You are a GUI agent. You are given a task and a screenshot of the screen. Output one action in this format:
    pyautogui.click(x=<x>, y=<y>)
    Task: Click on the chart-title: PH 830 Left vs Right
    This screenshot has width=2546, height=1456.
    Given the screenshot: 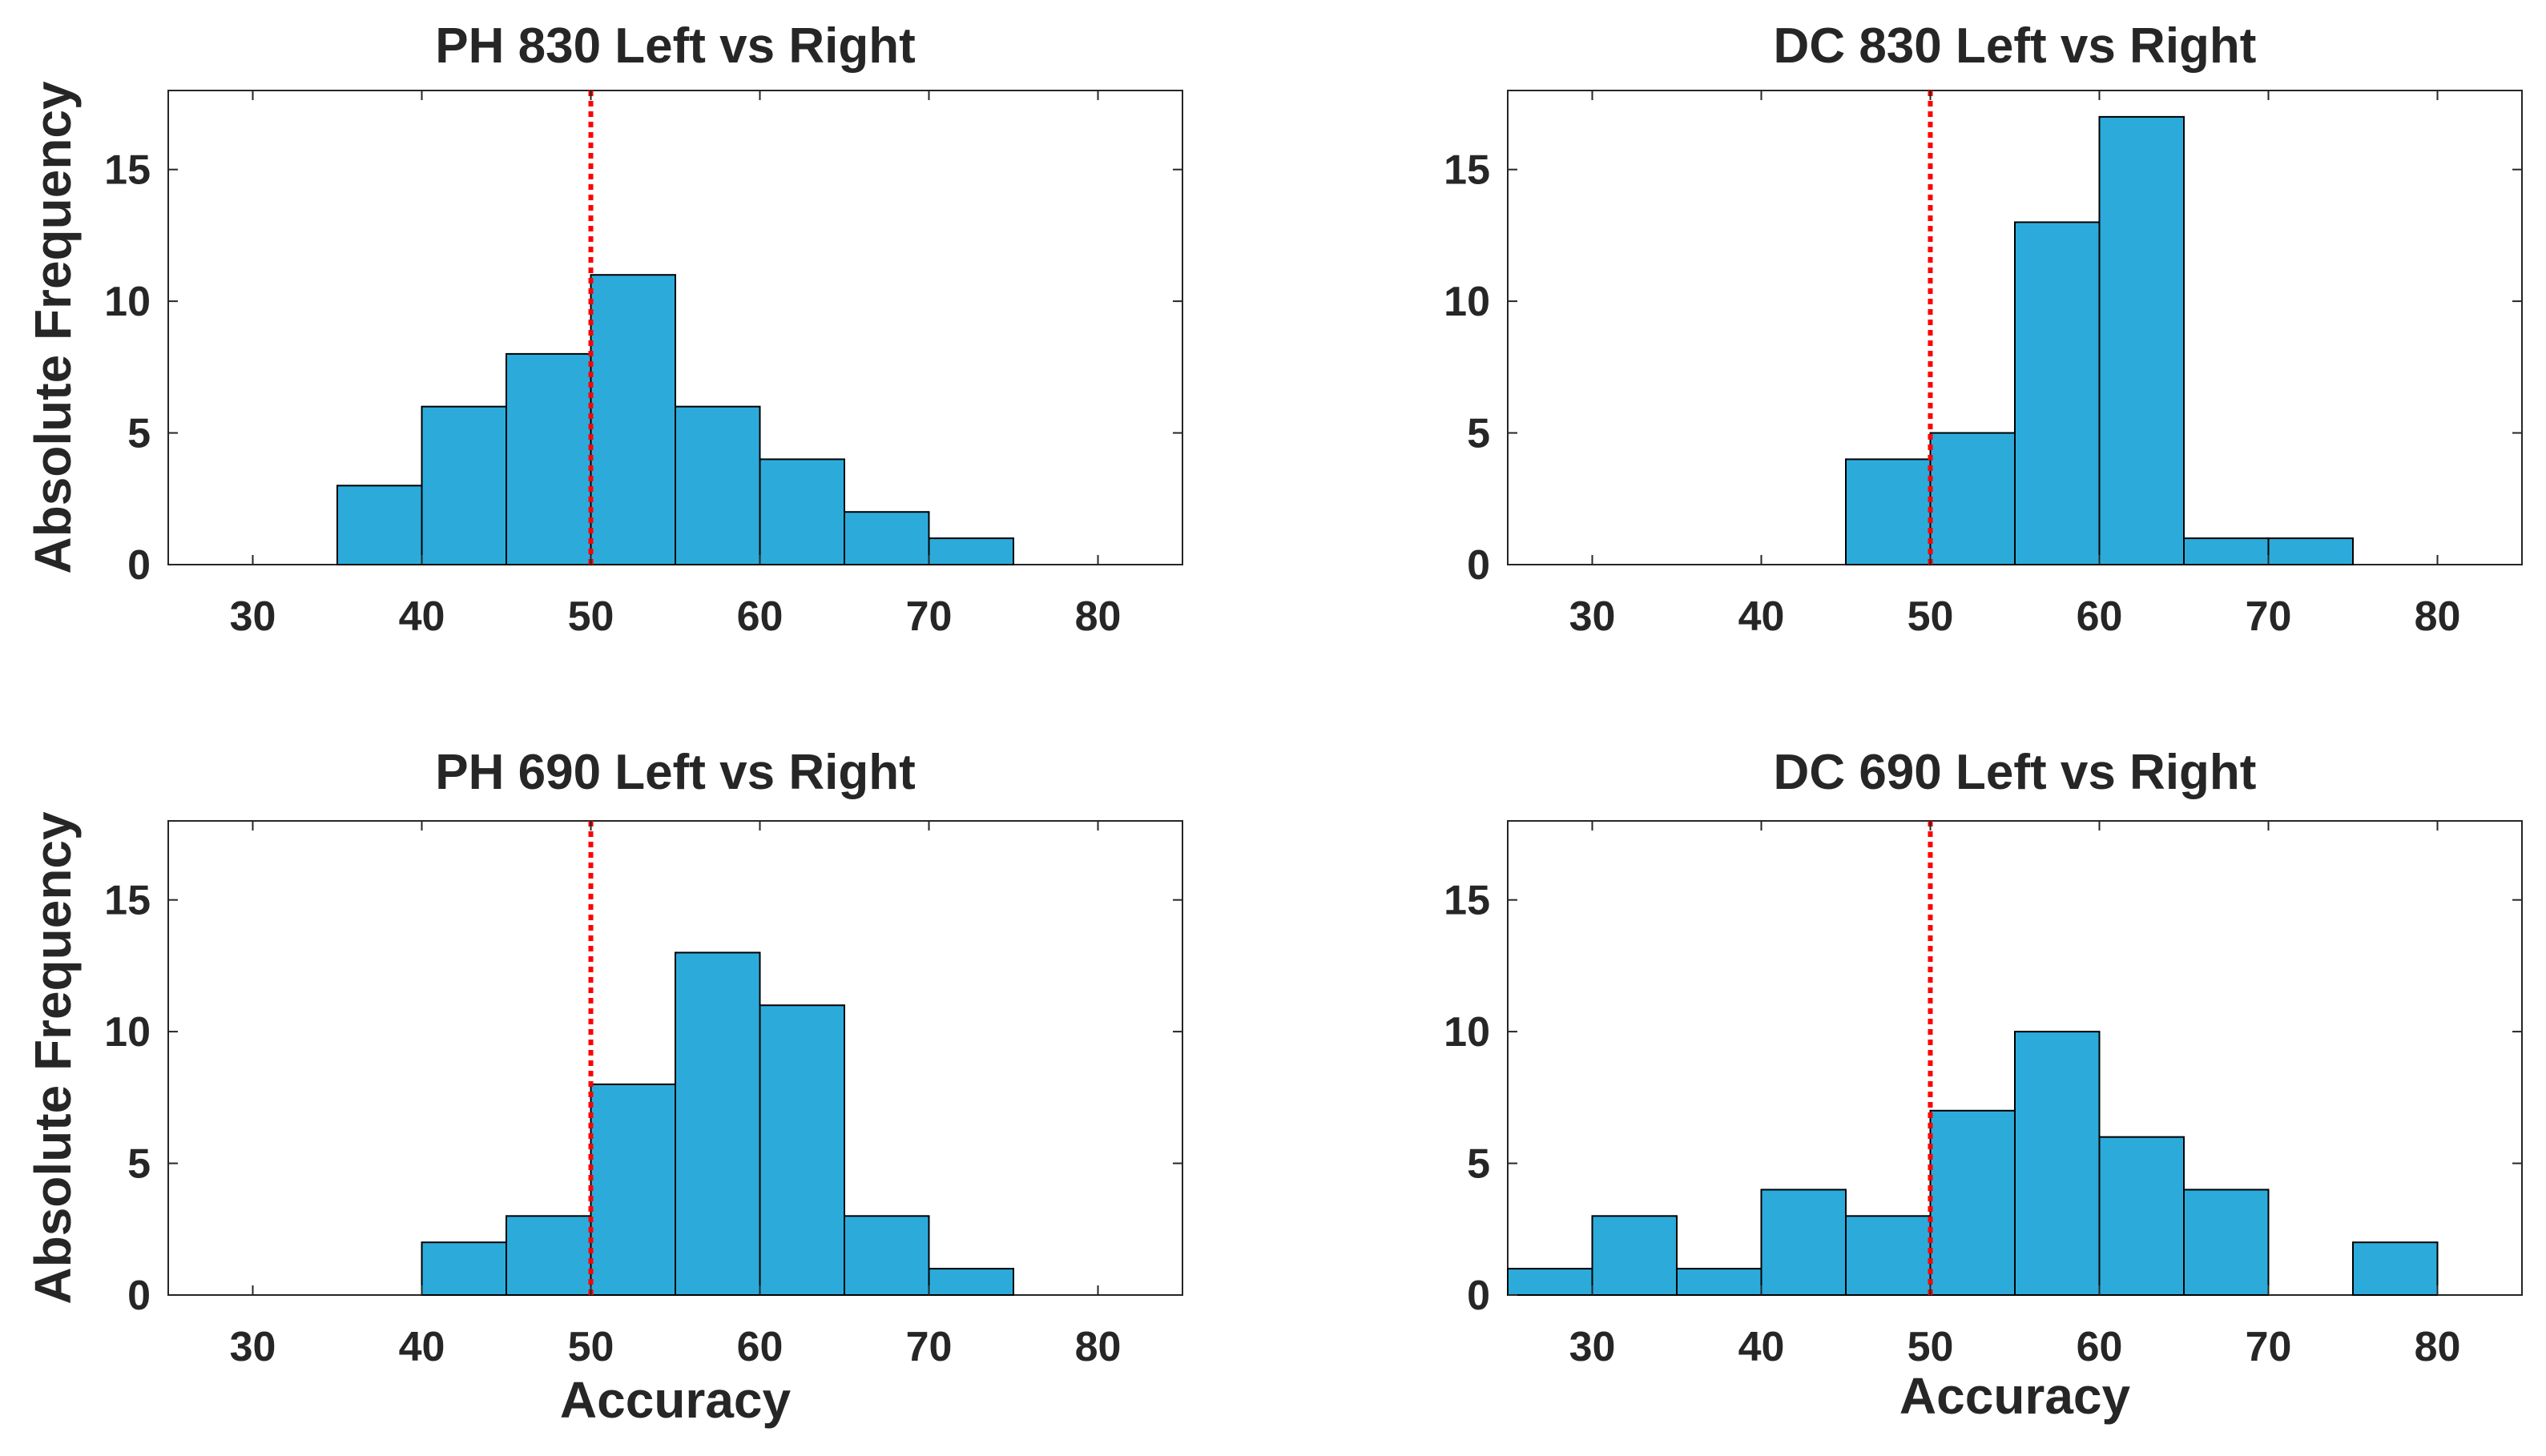 What is the action you would take?
    pyautogui.click(x=675, y=46)
    